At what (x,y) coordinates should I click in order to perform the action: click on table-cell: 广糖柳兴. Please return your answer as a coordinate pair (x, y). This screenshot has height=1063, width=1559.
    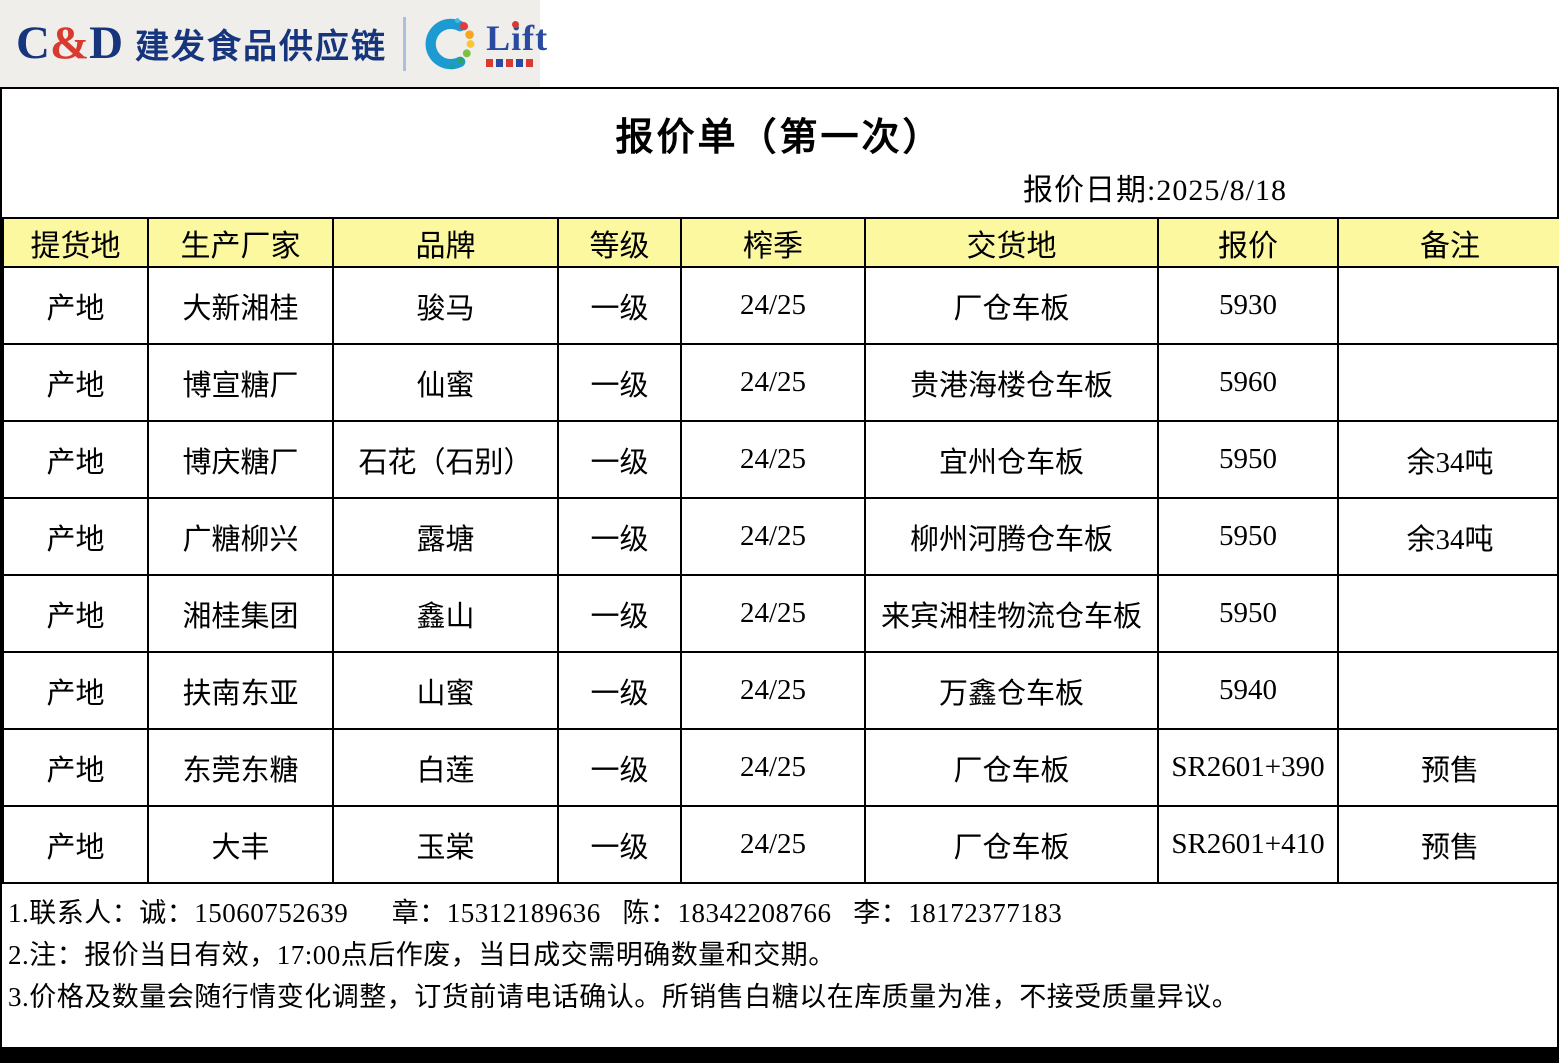
    Looking at the image, I should click on (240, 536).